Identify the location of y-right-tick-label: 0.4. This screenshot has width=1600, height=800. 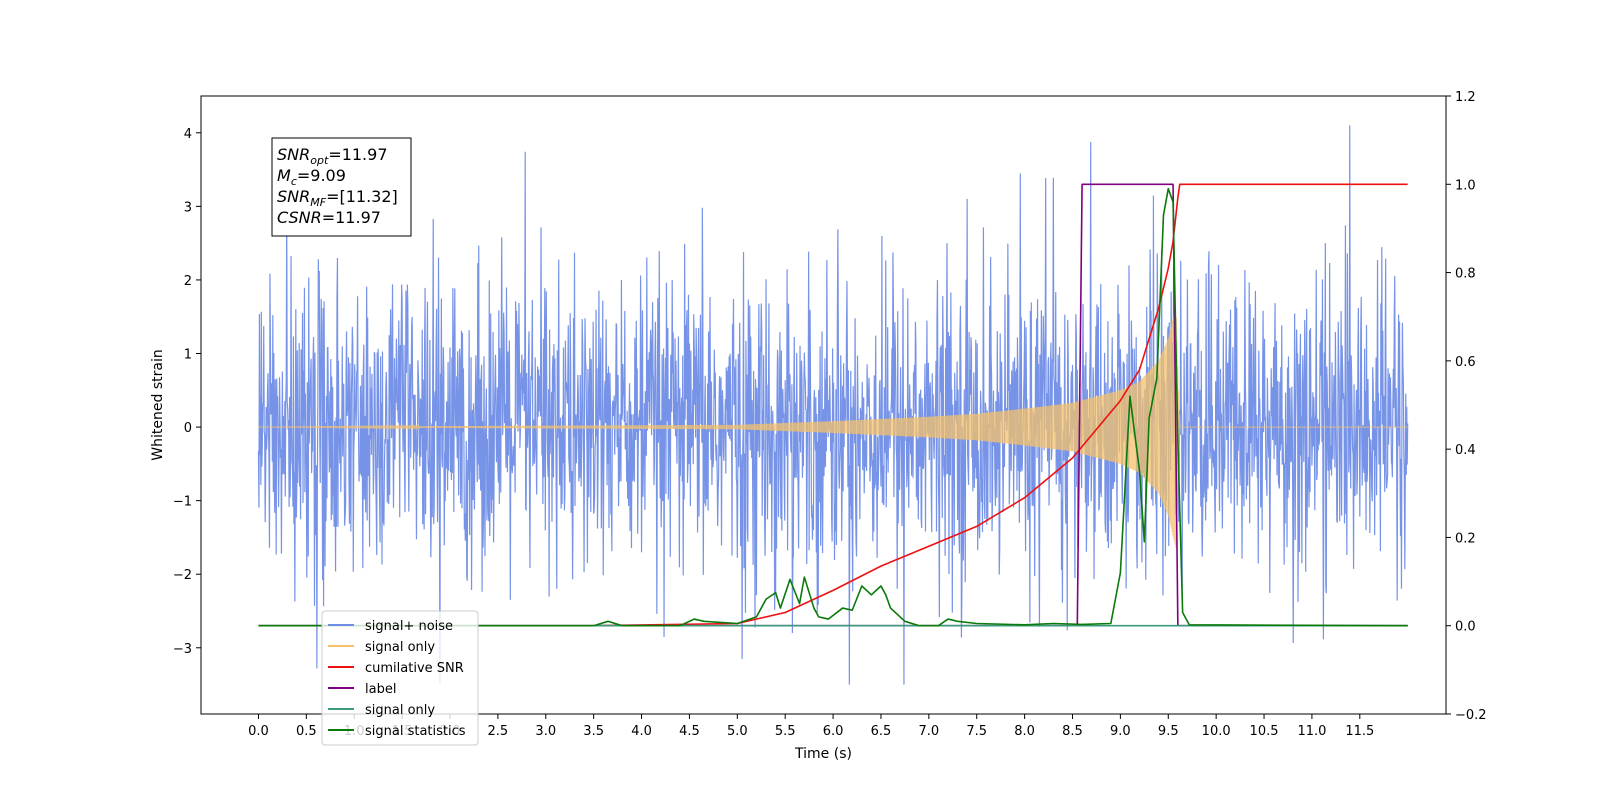
(1465, 450).